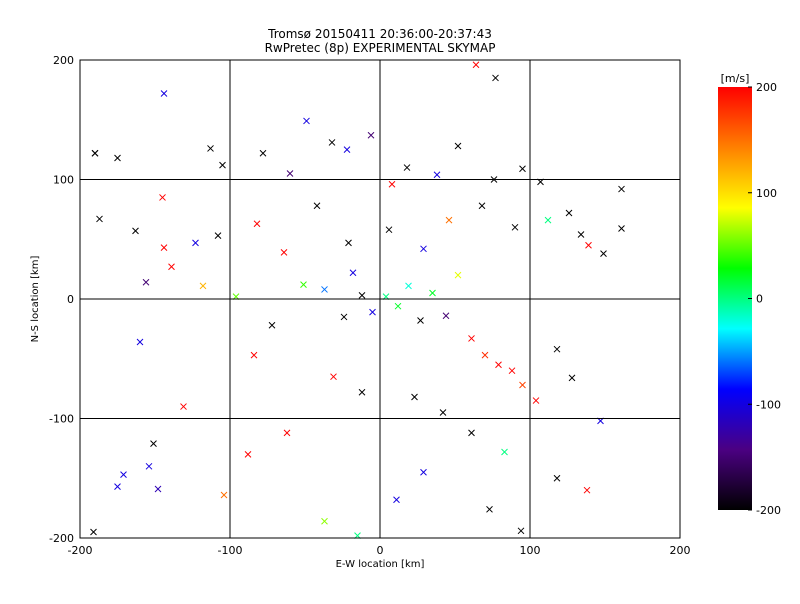 This screenshot has height=604, width=800. What do you see at coordinates (380, 550) in the screenshot?
I see `x-tick-label: 0` at bounding box center [380, 550].